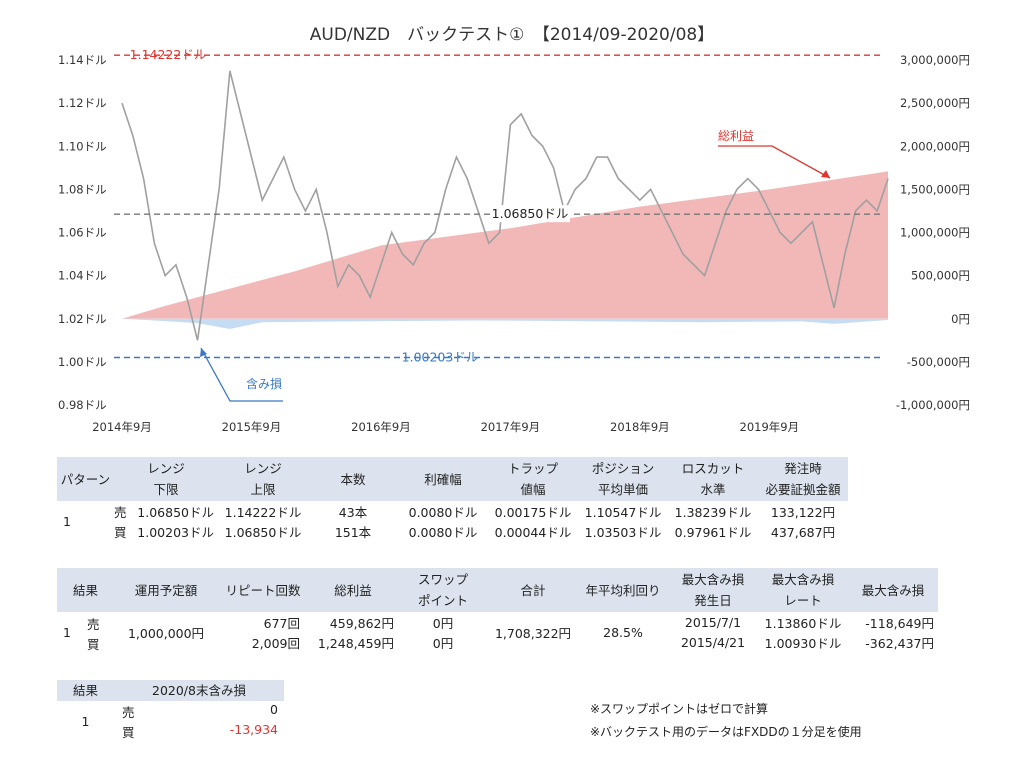 The height and width of the screenshot is (768, 1024). What do you see at coordinates (530, 214) in the screenshot?
I see `ref-label-bg` at bounding box center [530, 214].